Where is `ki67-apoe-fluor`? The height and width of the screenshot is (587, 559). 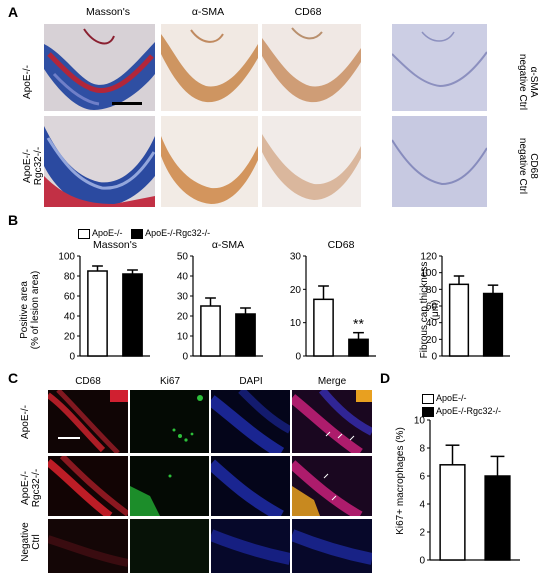
ki67-apoe-fluor is located at coordinates (169, 421).